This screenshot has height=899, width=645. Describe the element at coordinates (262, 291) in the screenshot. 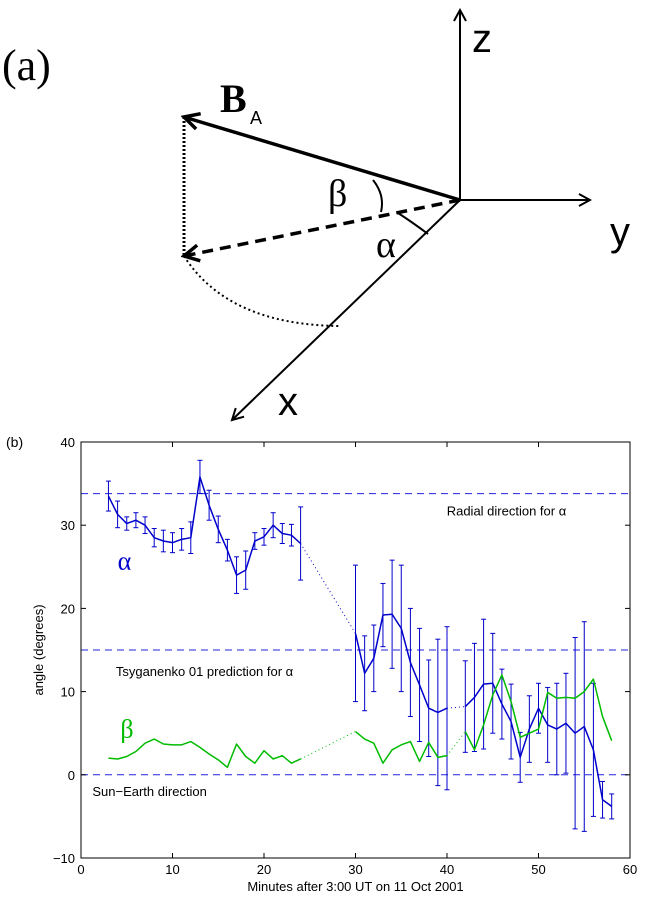

I see `projection-arc` at that location.